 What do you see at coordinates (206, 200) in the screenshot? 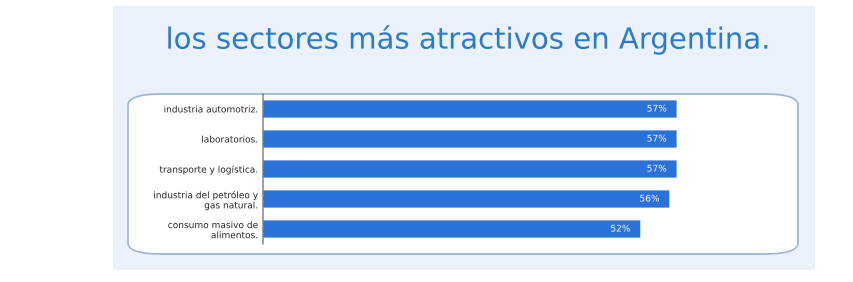
I see `y-tick-label: industria del petróleo y gas natural.` at bounding box center [206, 200].